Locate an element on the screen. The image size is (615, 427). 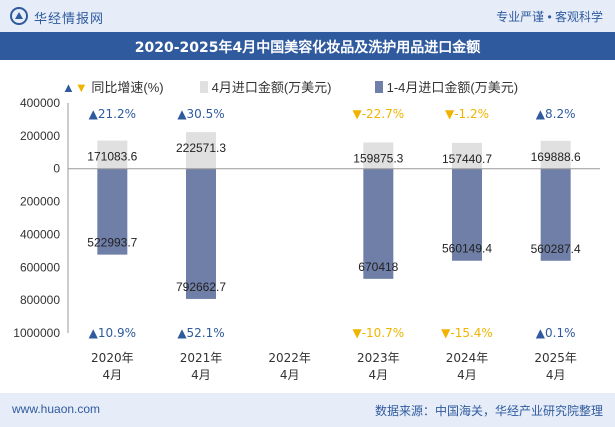
y-tick-label: 1000000 is located at coordinates (36, 333).